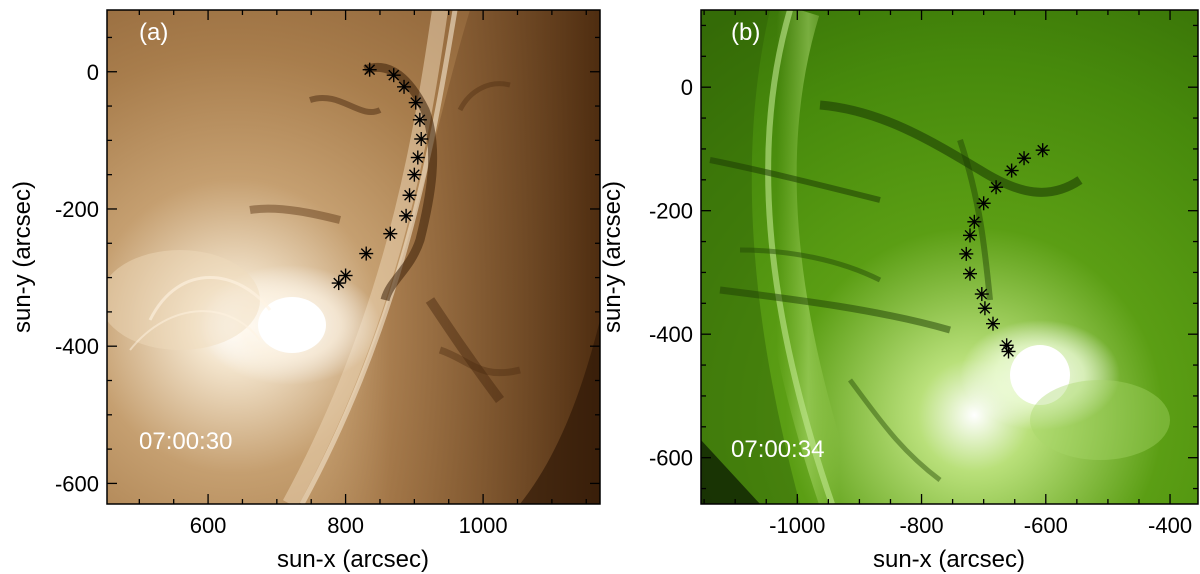  What do you see at coordinates (797, 525) in the screenshot?
I see `x-tick-label: -1000` at bounding box center [797, 525].